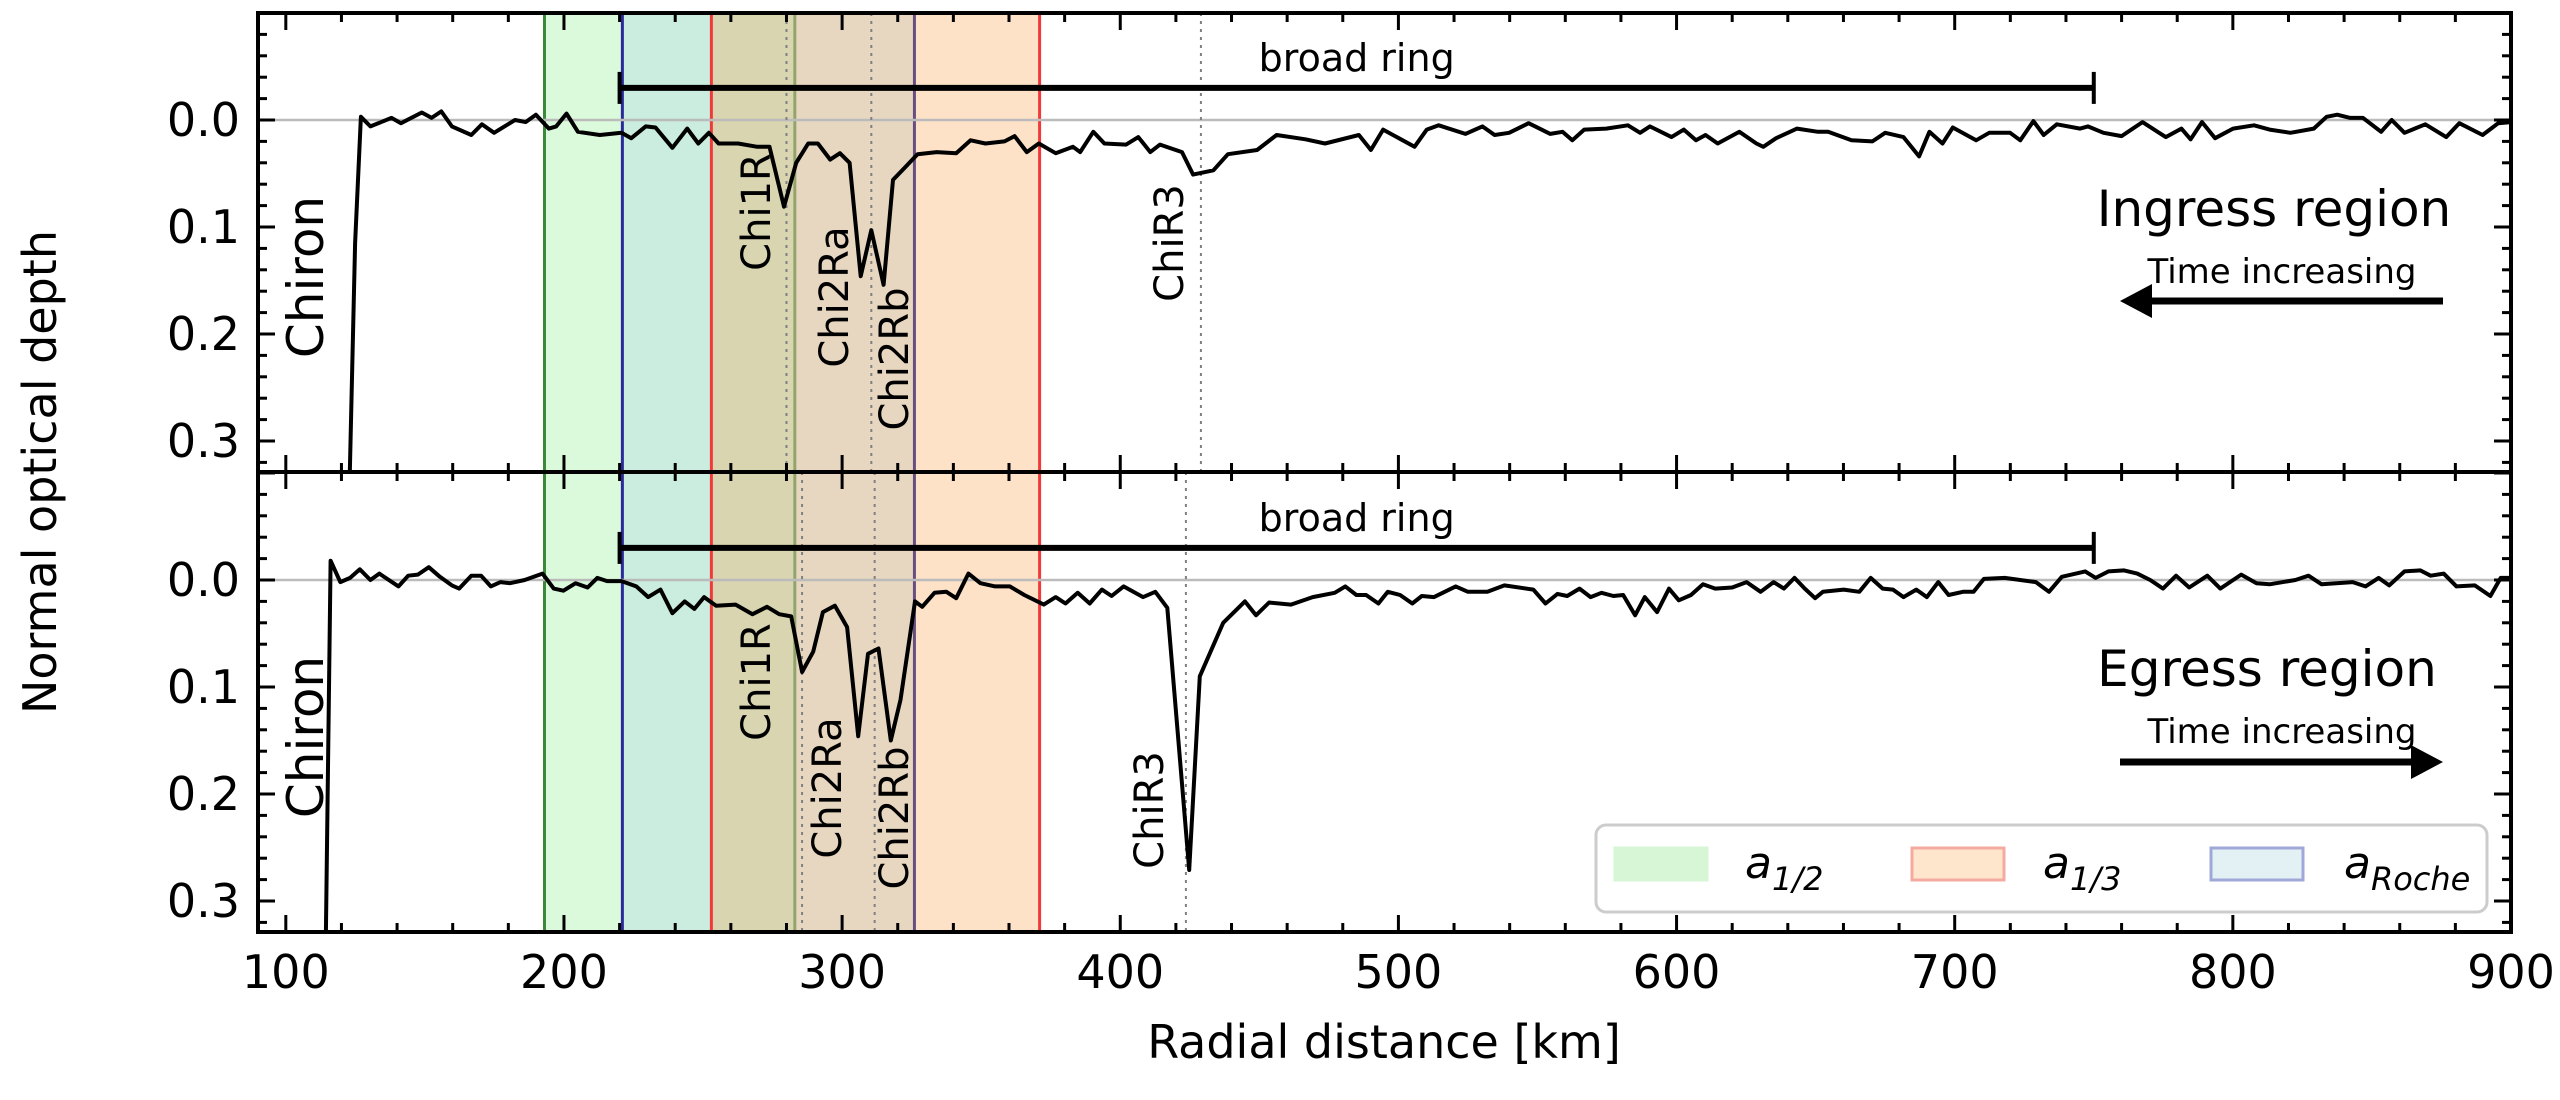  Describe the element at coordinates (1399, 972) in the screenshot. I see `x-tick-label: 500` at that location.